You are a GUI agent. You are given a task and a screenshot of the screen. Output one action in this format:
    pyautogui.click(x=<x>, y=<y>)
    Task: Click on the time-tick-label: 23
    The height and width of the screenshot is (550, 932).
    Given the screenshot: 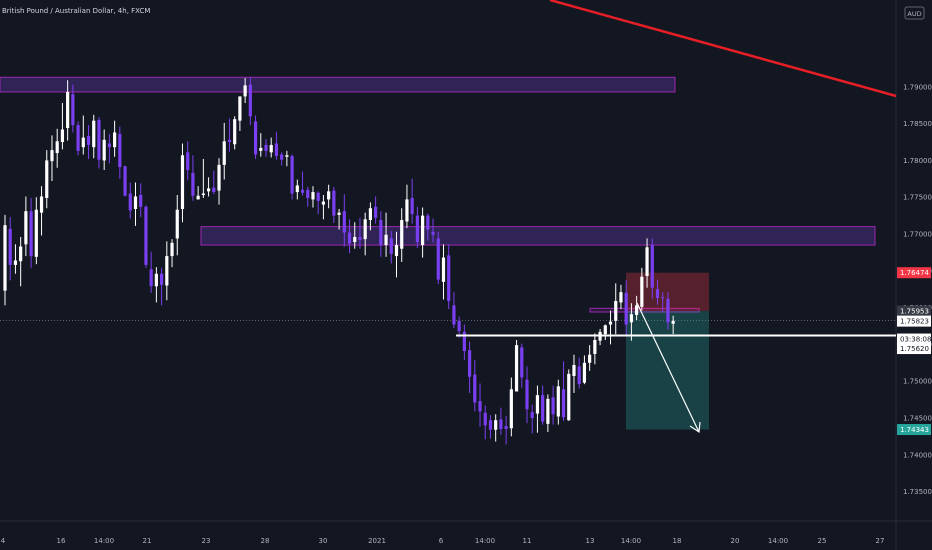 What is the action you would take?
    pyautogui.click(x=206, y=541)
    